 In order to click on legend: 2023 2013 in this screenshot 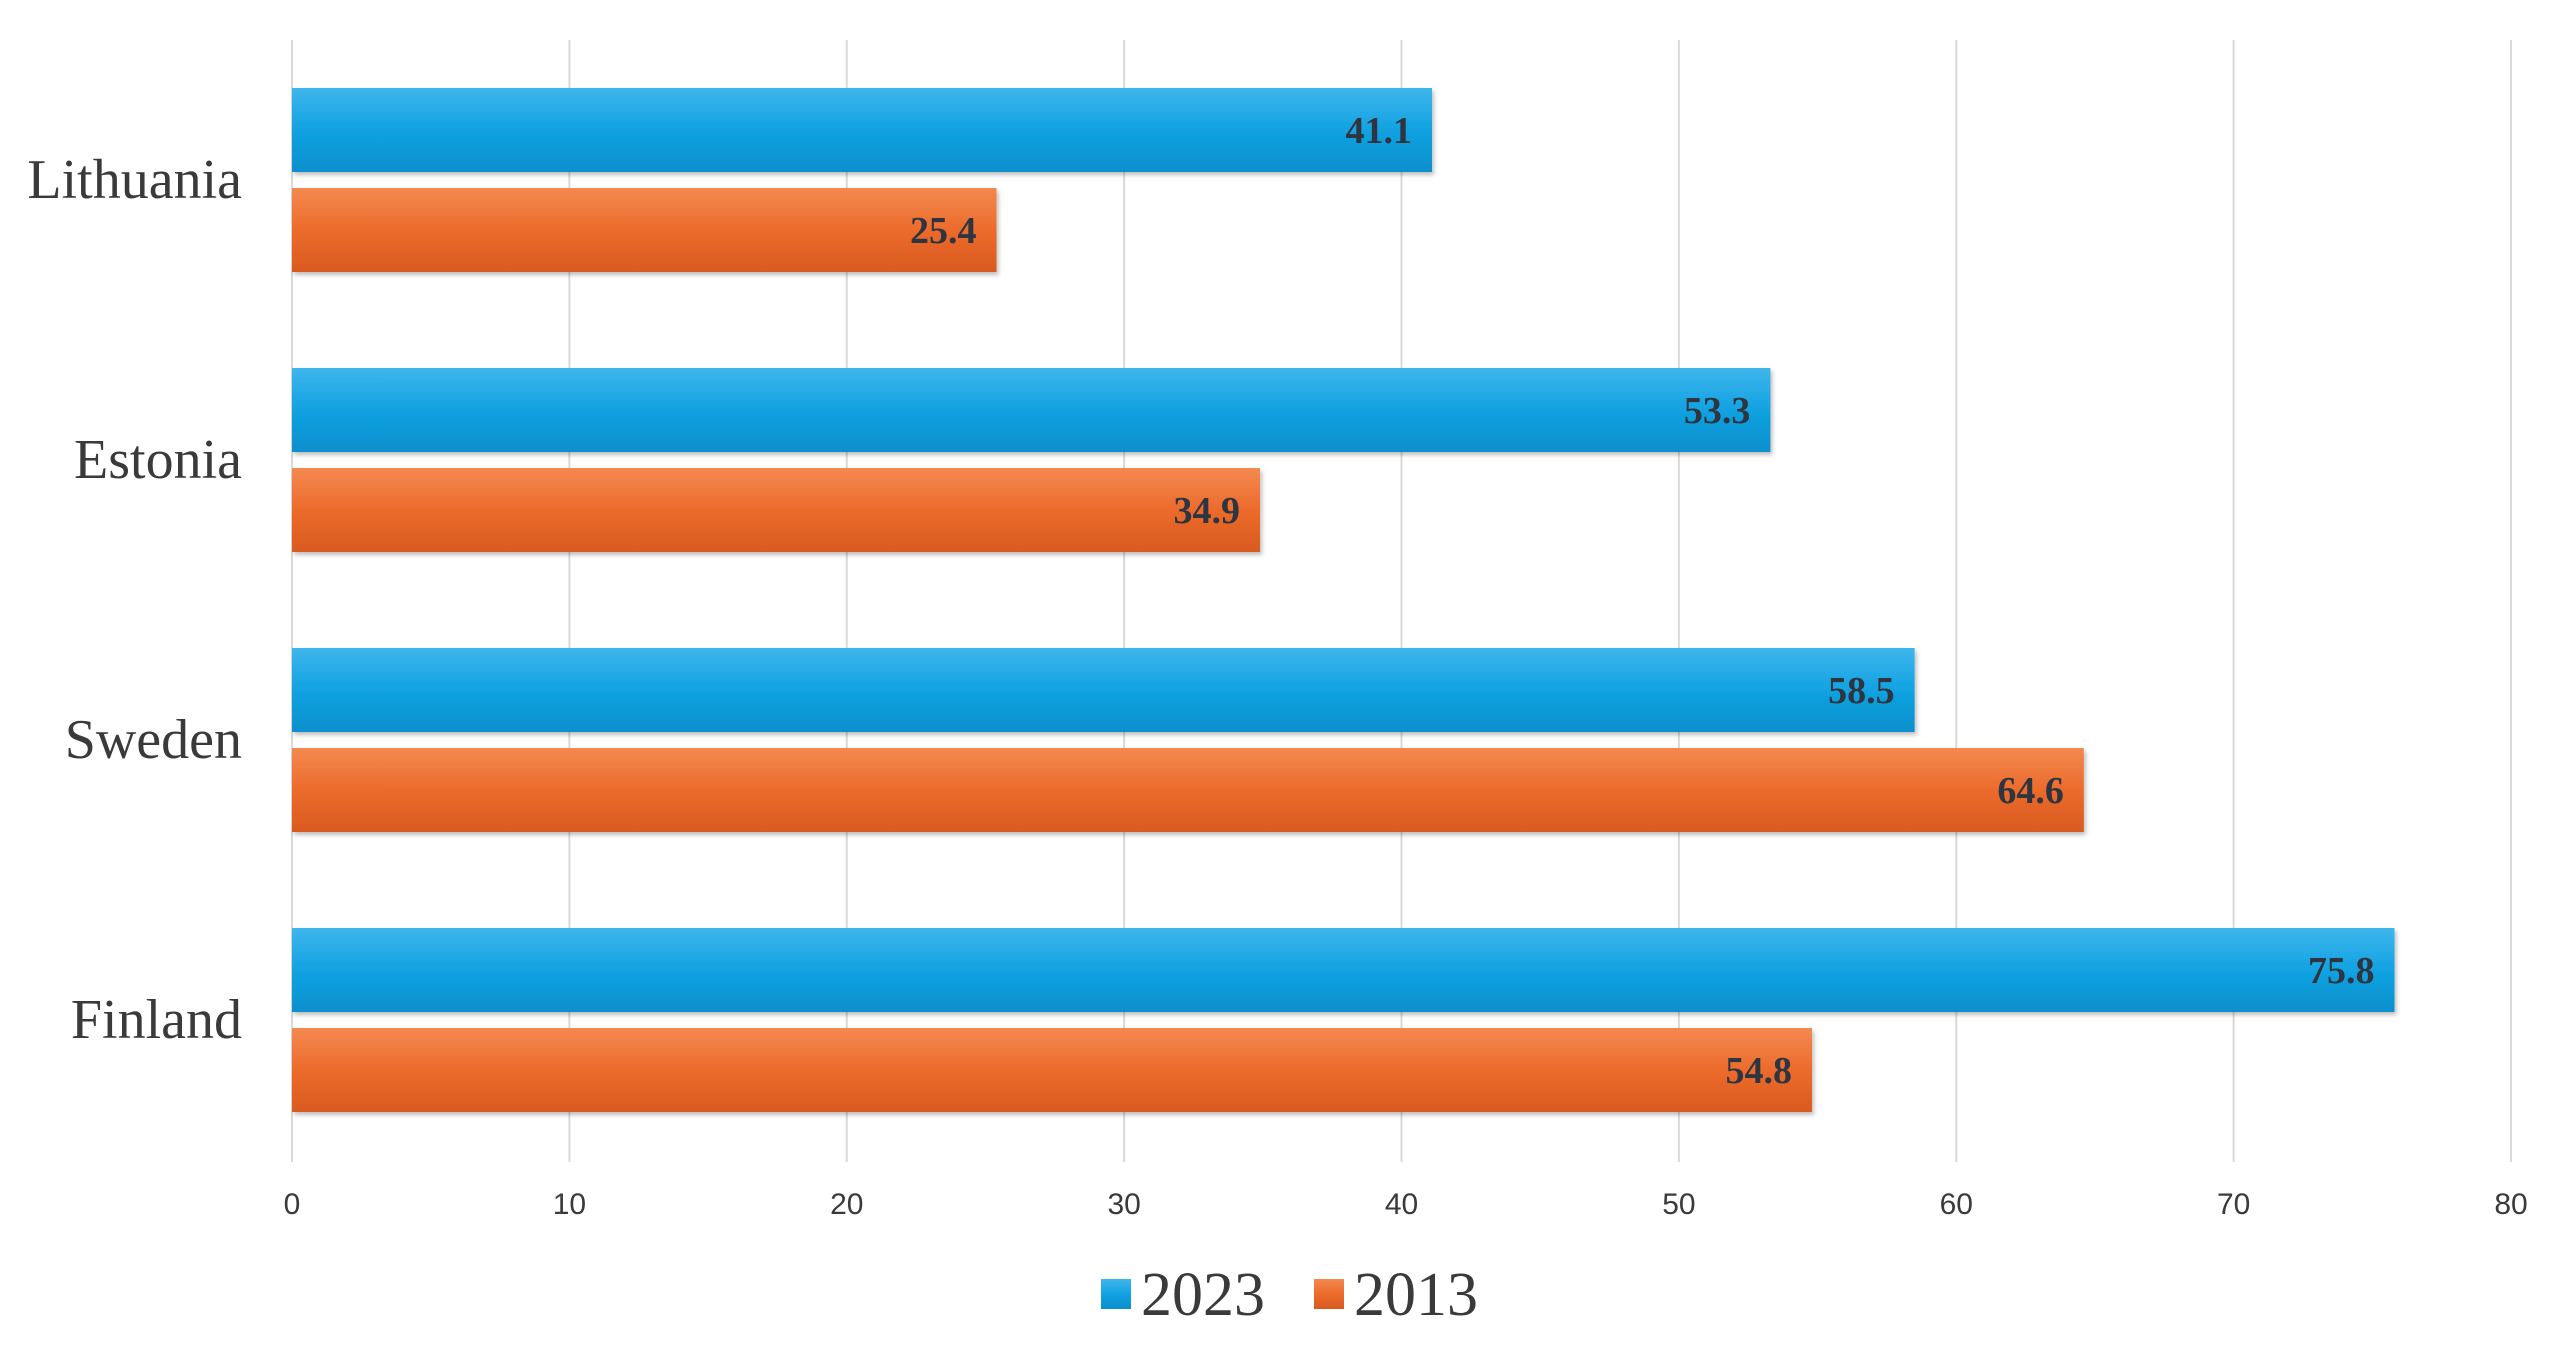, I will do `click(1289, 1295)`.